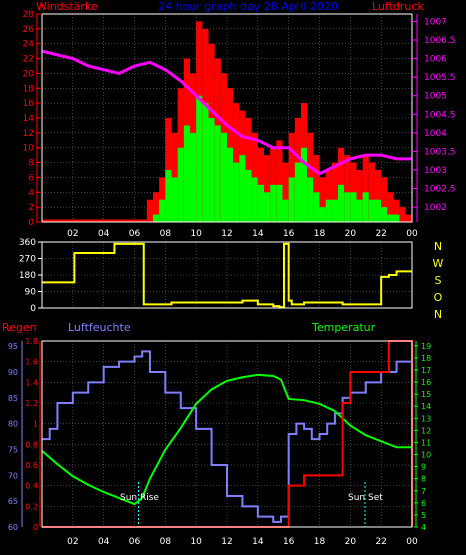 This screenshot has width=466, height=555. Describe the element at coordinates (29, 104) in the screenshot. I see `wind-y-tick-label: 16` at that location.